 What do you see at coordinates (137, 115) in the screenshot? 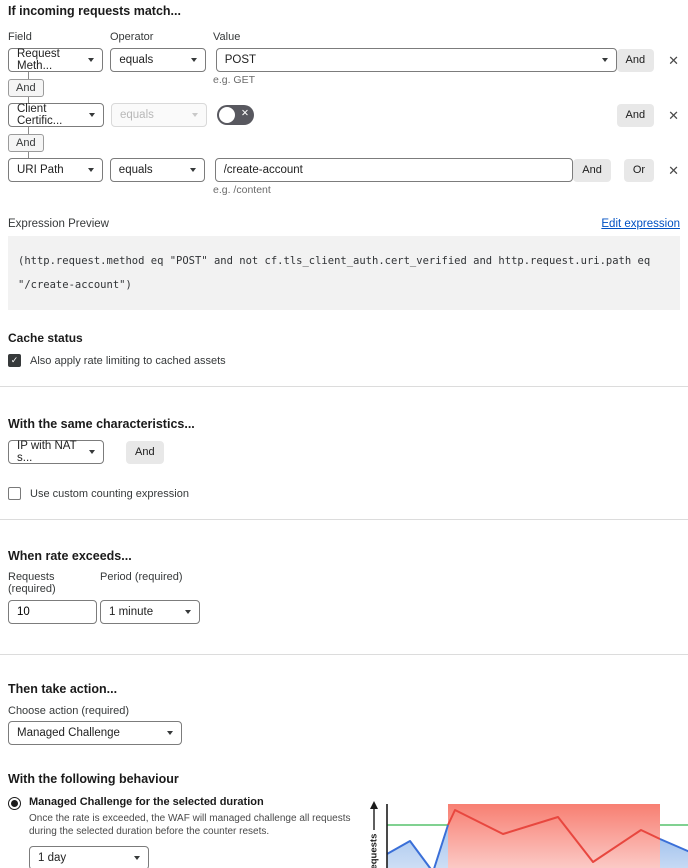
I see `operator-select-2-value: equals` at bounding box center [137, 115].